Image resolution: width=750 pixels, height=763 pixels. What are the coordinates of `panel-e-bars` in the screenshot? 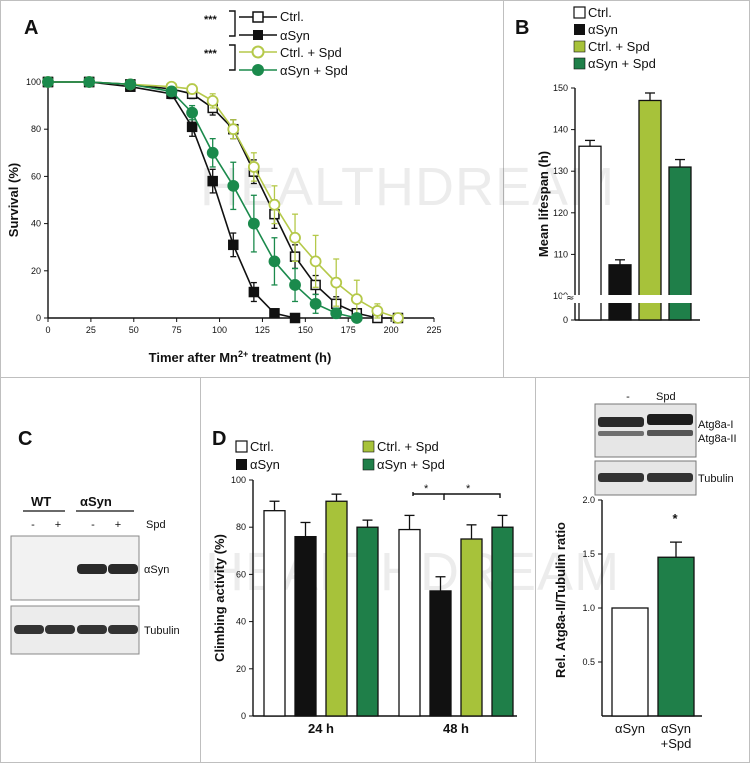 It's located at (653, 629).